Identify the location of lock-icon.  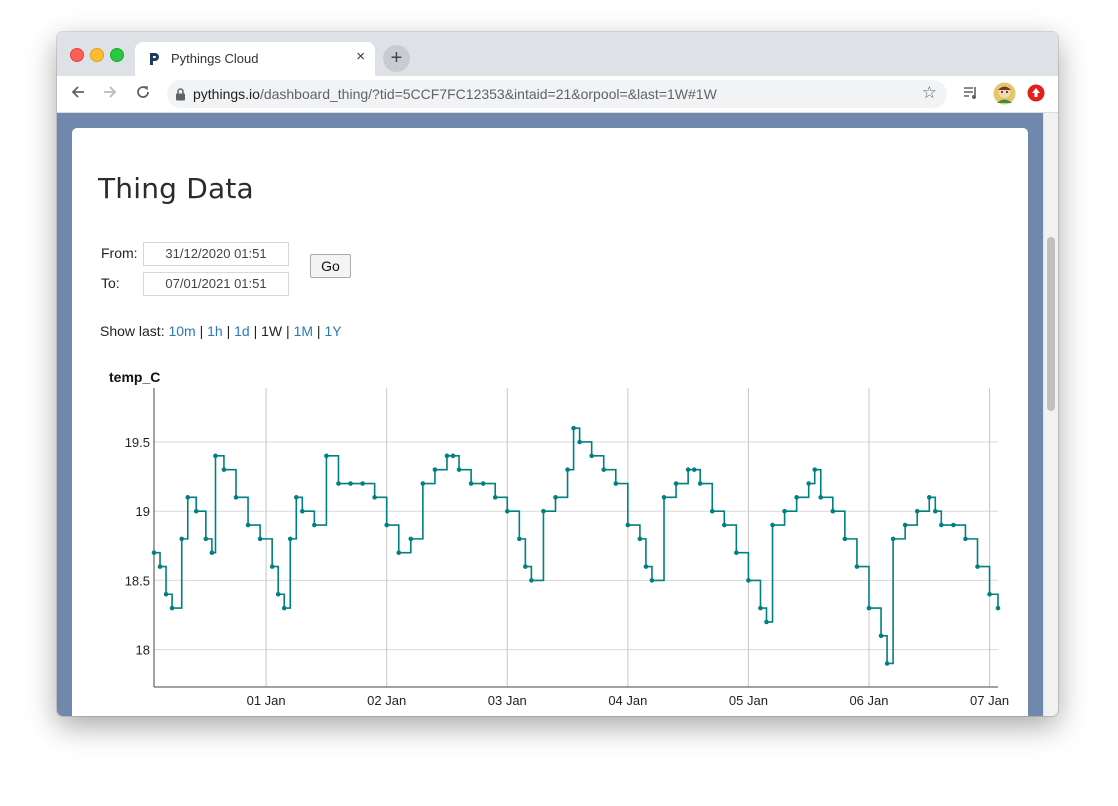
(180, 94).